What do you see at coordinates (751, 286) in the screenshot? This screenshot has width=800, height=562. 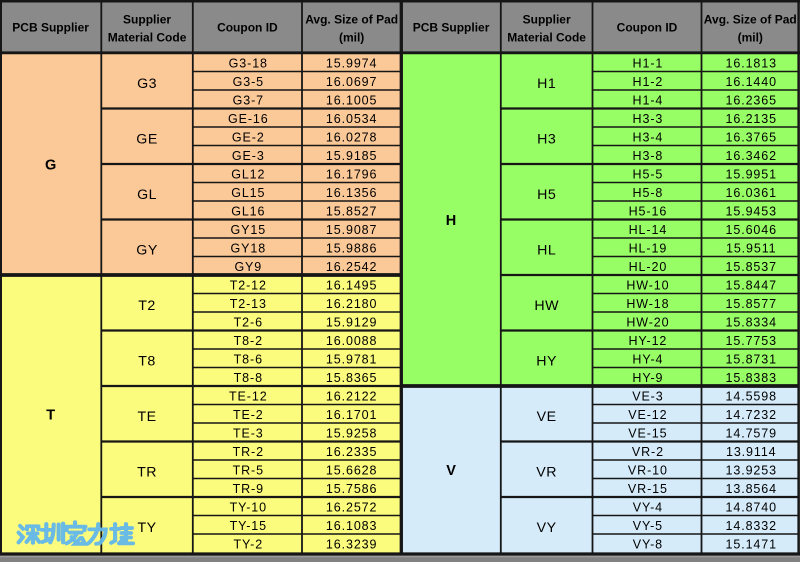 I see `svg-text: 15.8447` at bounding box center [751, 286].